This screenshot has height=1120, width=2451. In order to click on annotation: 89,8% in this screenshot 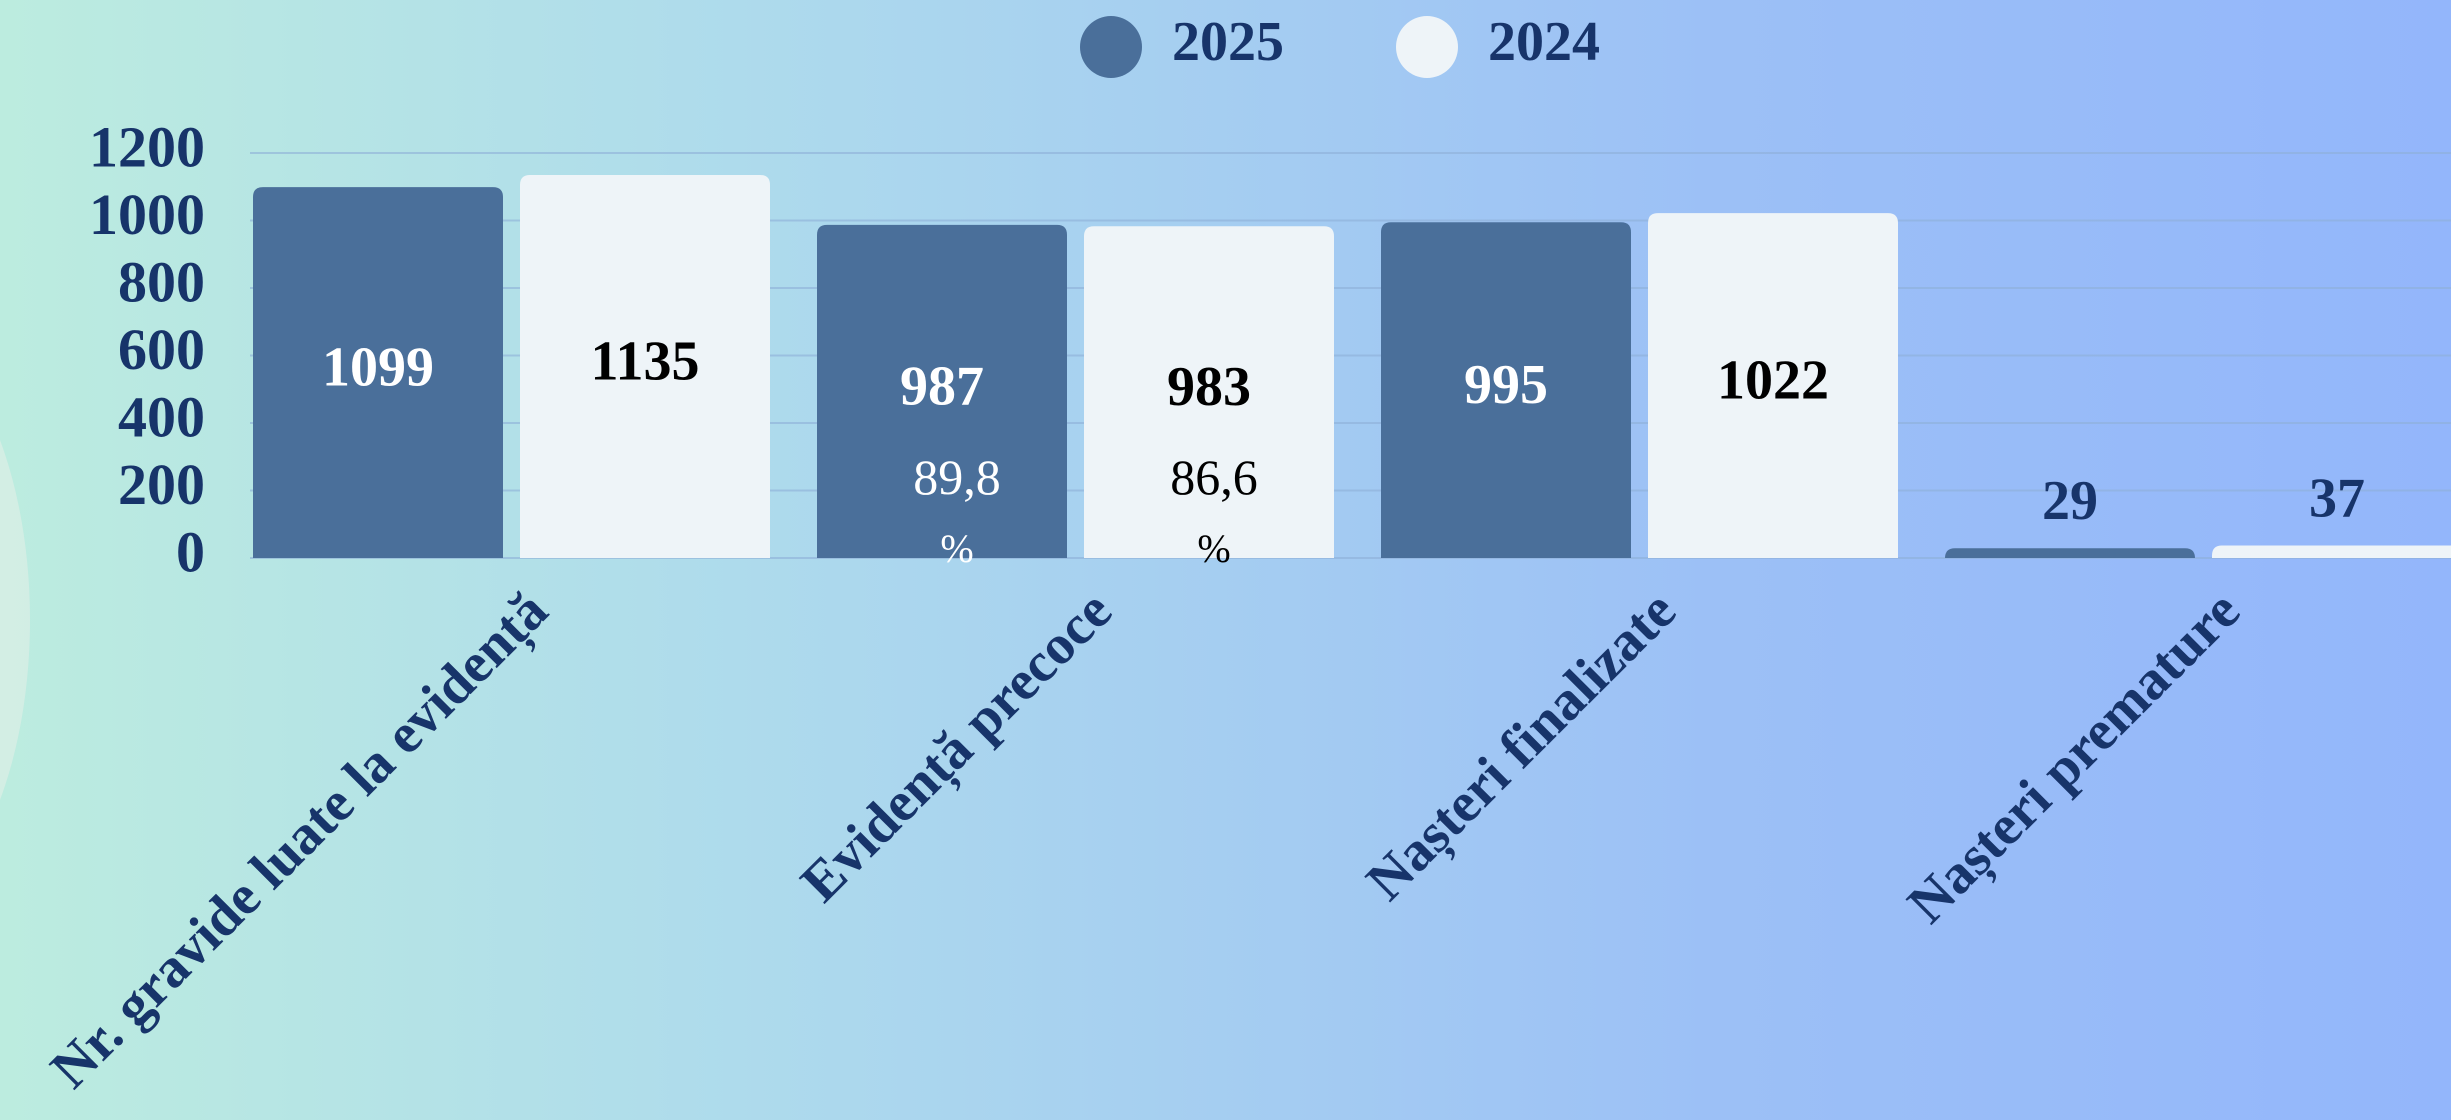, I will do `click(957, 510)`.